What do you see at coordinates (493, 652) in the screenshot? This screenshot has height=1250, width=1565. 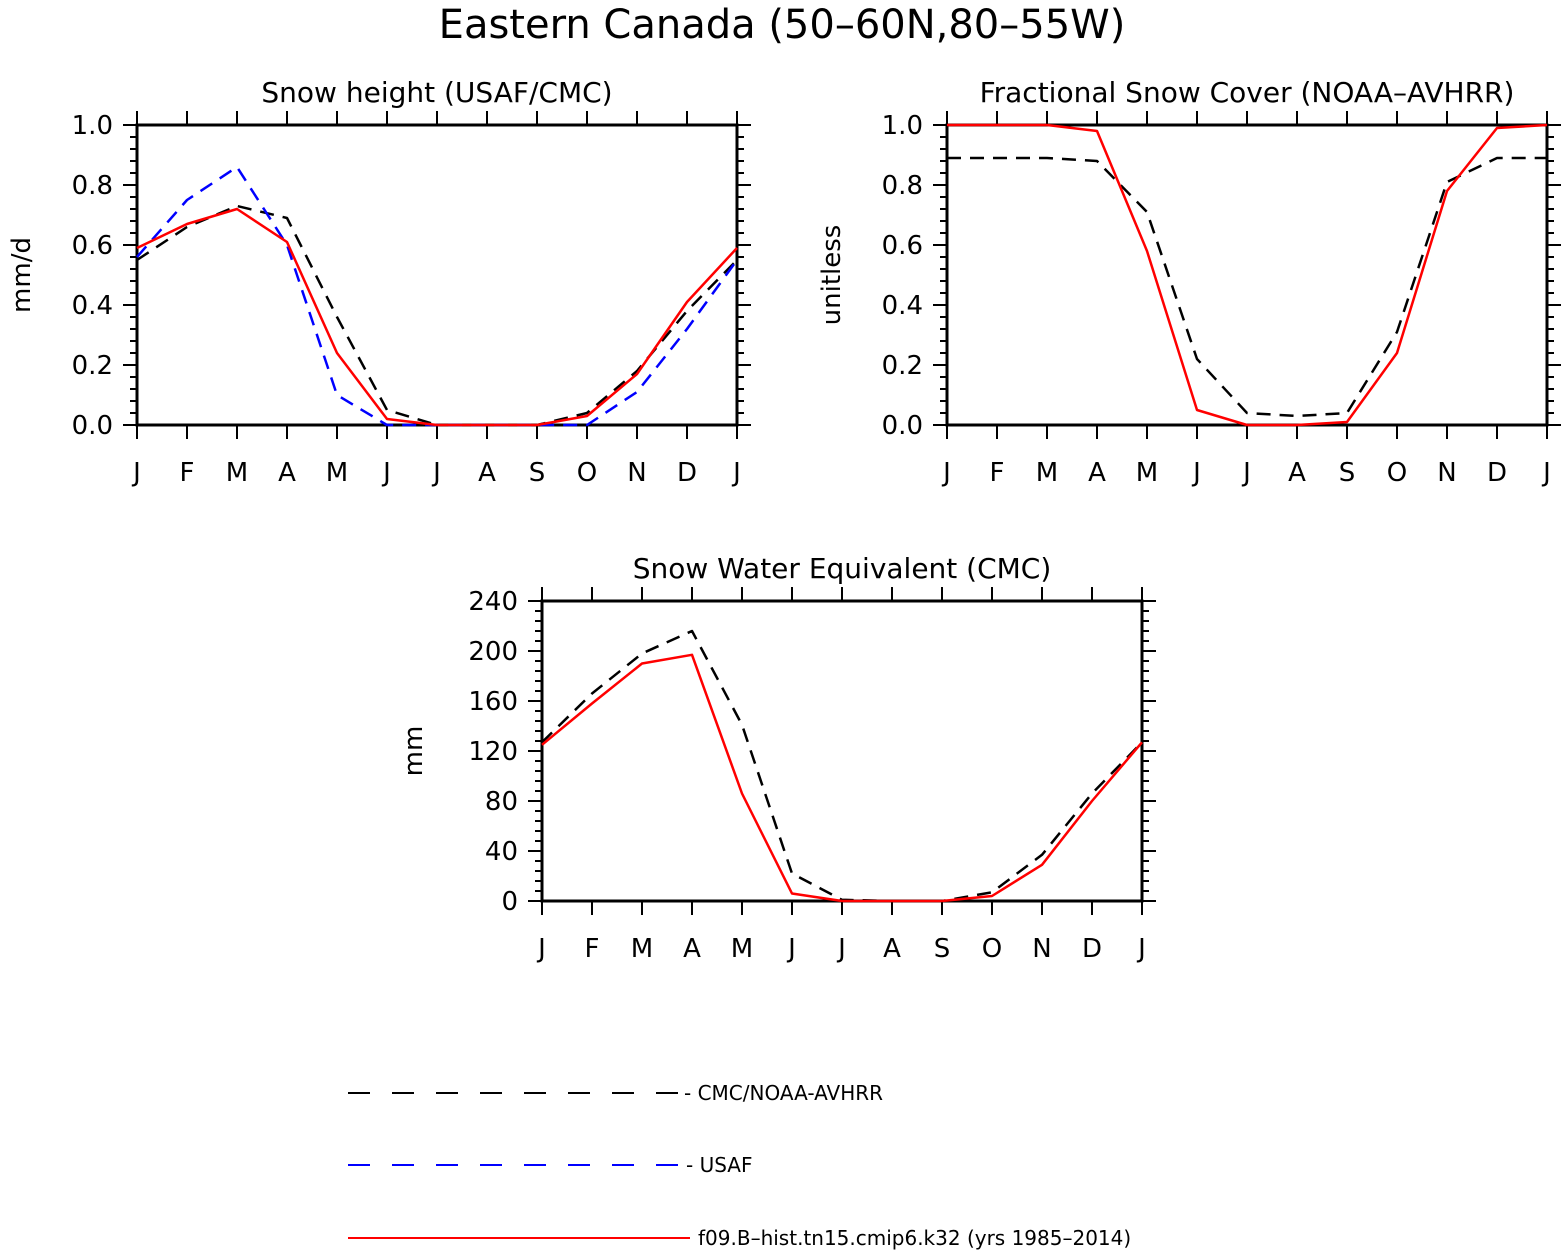 I see `y-tick-label: 200` at bounding box center [493, 652].